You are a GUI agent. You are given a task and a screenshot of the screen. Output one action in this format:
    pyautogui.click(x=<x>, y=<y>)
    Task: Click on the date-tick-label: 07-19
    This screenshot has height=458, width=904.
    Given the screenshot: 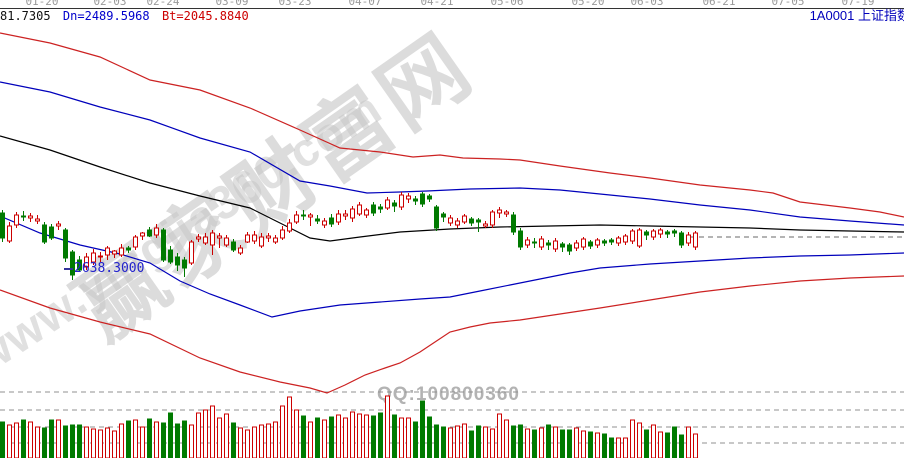 What is the action you would take?
    pyautogui.click(x=858, y=4)
    